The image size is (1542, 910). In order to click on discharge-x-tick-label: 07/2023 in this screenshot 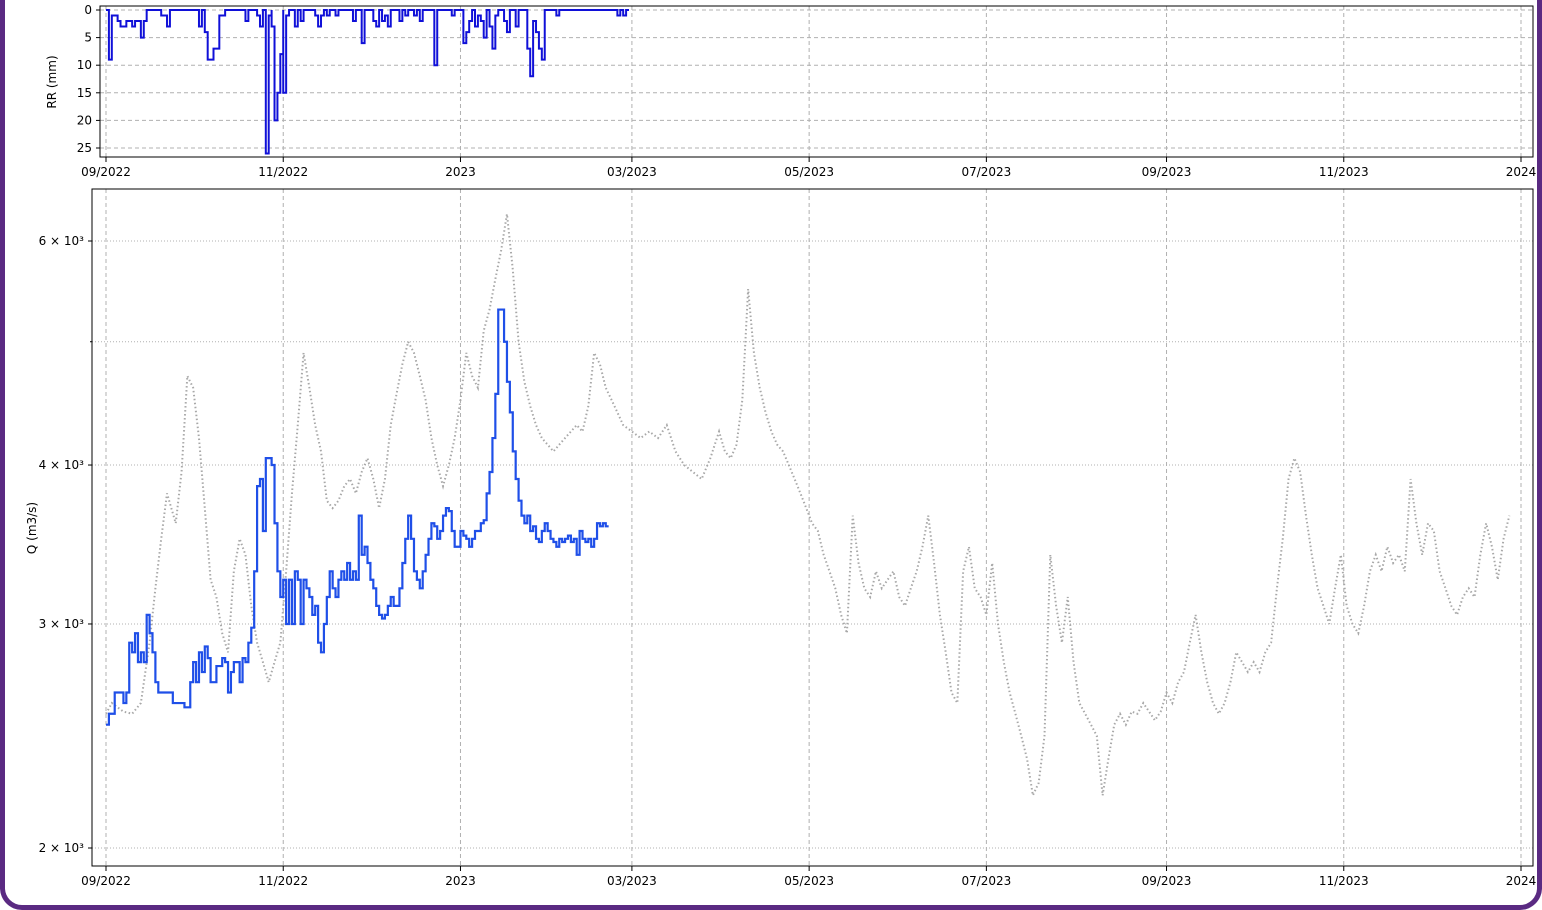, I will do `click(986, 881)`.